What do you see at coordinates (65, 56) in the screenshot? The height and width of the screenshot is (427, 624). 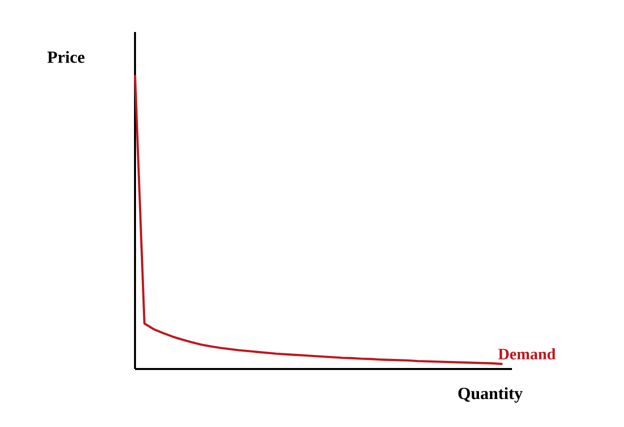 I see `y-axis-title: Price` at bounding box center [65, 56].